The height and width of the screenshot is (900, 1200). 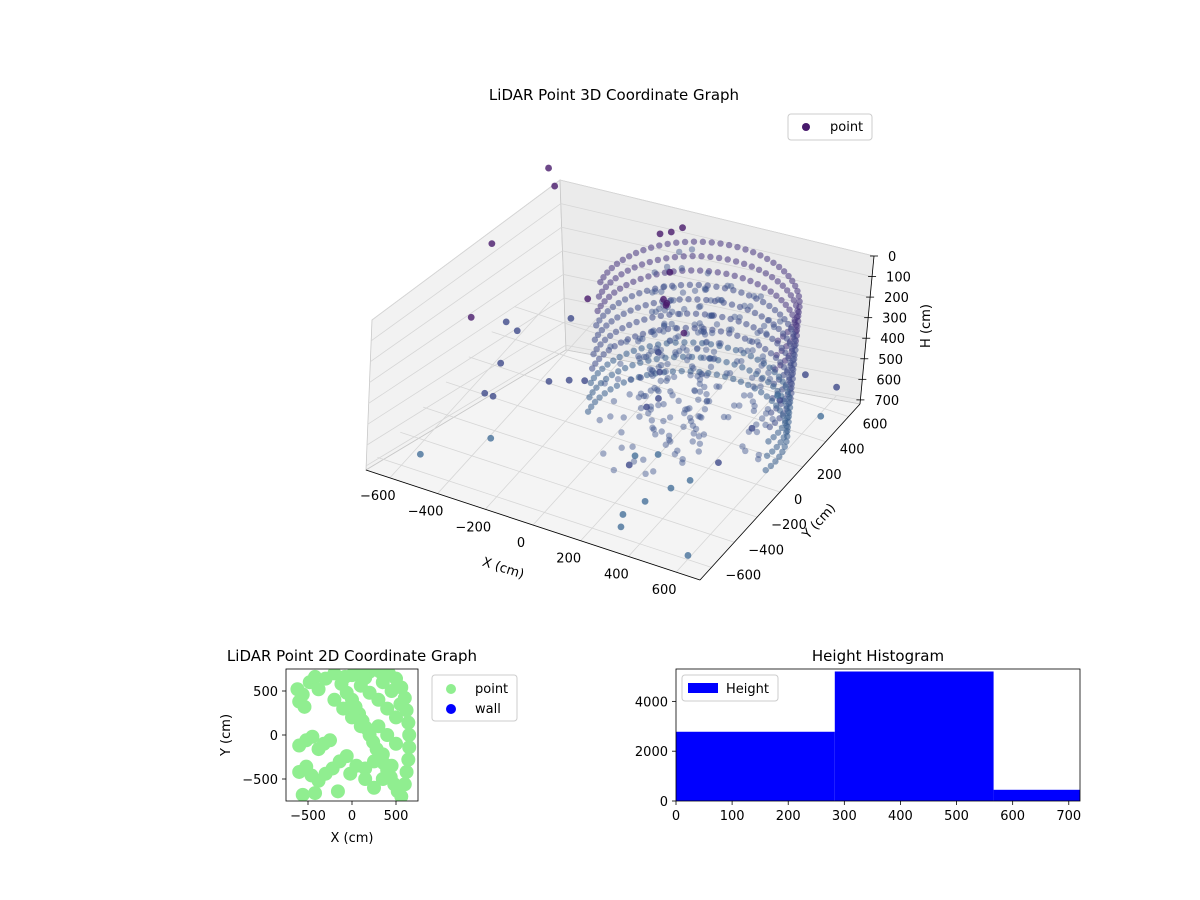 What do you see at coordinates (886, 401) in the screenshot?
I see `h-tick-label: 700` at bounding box center [886, 401].